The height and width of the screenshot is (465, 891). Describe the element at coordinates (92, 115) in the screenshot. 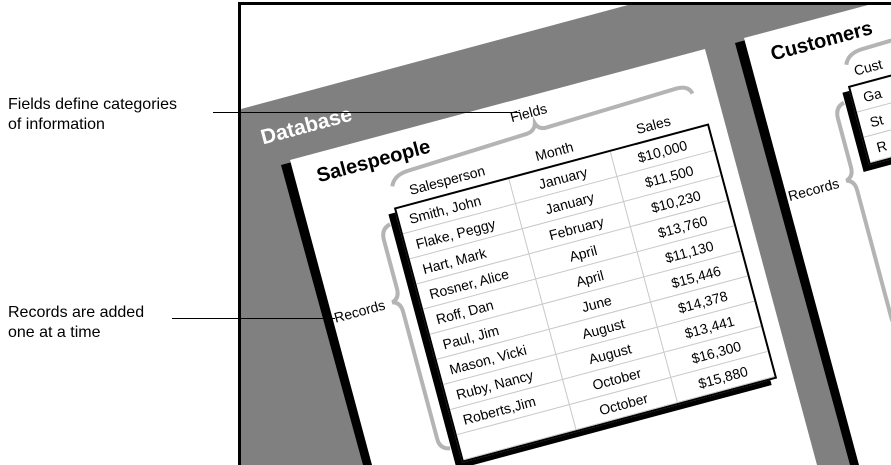

I see `fields-annotation: Fields define categories of information` at that location.